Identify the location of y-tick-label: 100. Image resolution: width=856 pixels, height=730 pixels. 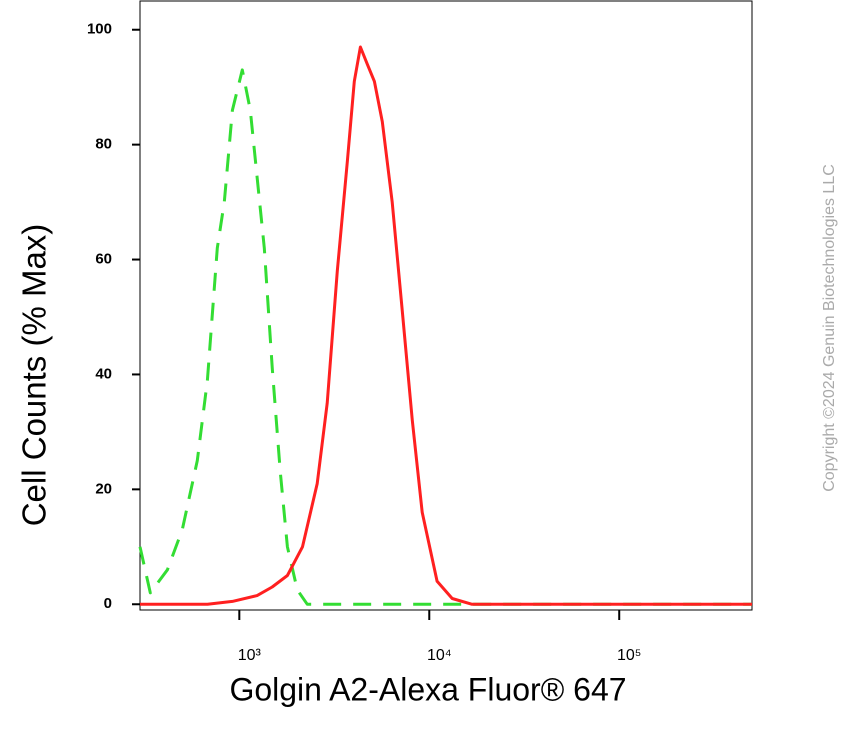
(99, 29).